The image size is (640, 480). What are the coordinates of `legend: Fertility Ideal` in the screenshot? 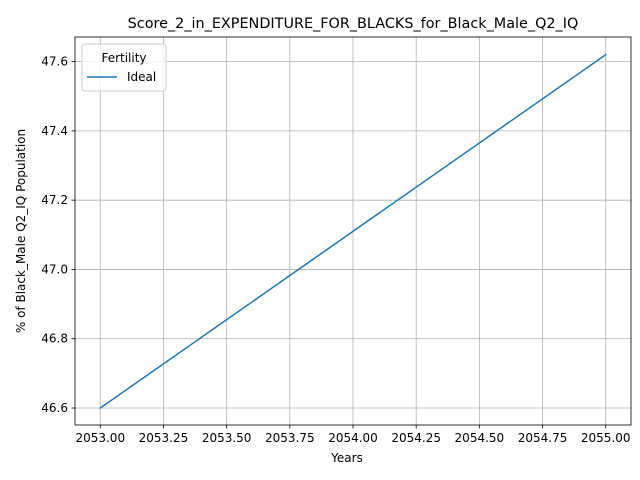 It's located at (124, 67).